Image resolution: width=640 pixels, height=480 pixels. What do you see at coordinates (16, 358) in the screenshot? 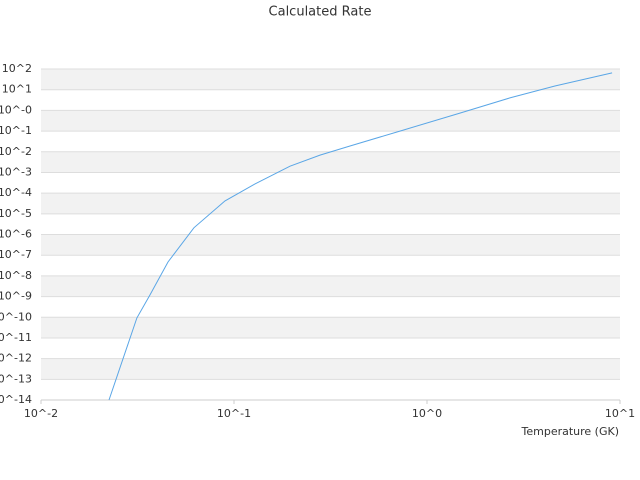
I see `y-tick-label: 10^-12` at bounding box center [16, 358].